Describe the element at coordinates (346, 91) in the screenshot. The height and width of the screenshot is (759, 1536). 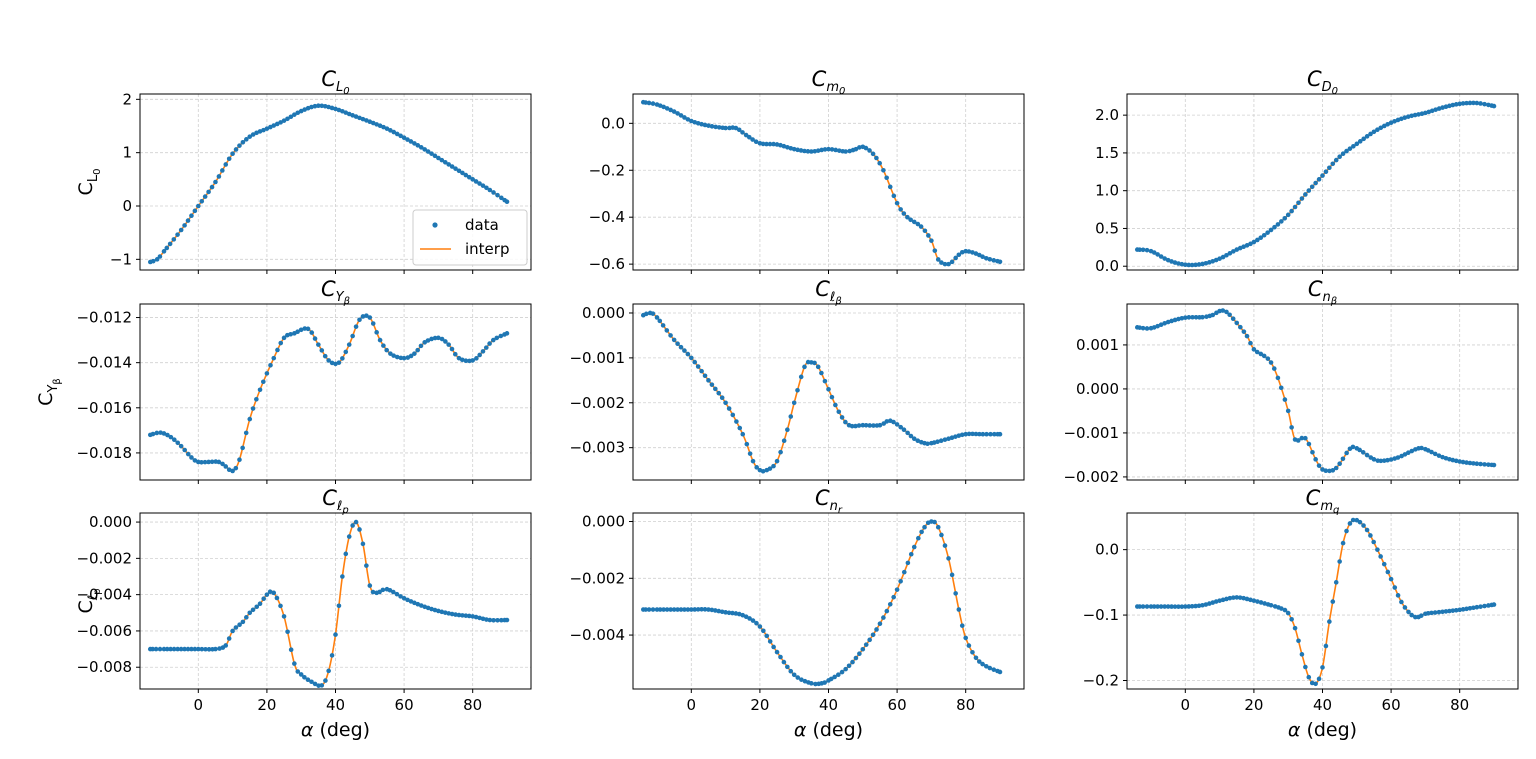
I see `panel-title-subsubscript: 0` at that location.